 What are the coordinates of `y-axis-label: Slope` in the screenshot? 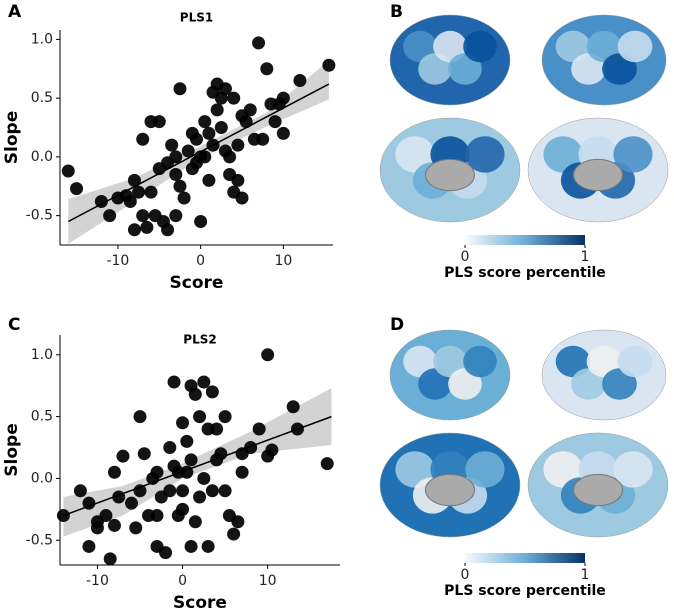 It's located at (12, 137).